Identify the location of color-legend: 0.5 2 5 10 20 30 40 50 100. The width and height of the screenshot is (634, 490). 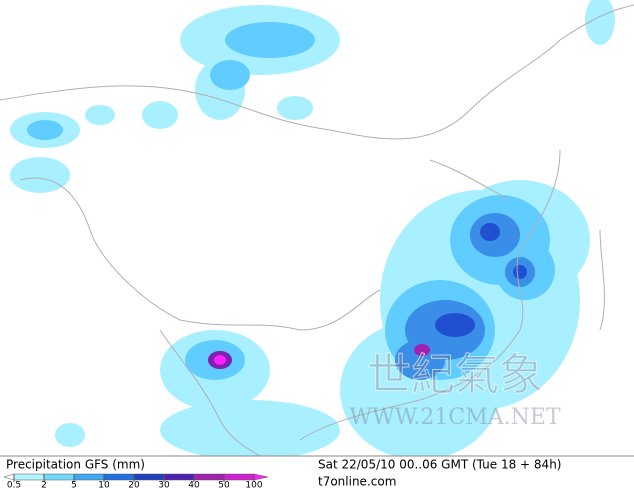
(136, 481).